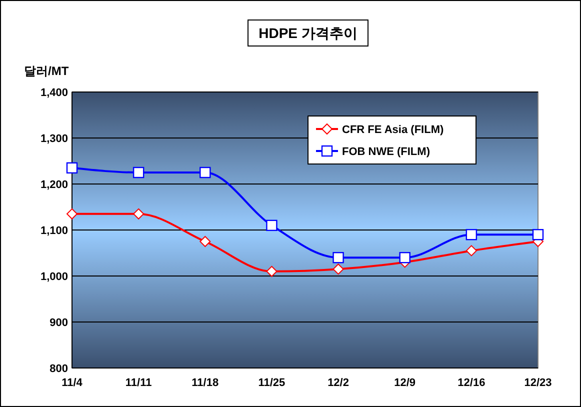  I want to click on x-tick-label: 11/25, so click(272, 383).